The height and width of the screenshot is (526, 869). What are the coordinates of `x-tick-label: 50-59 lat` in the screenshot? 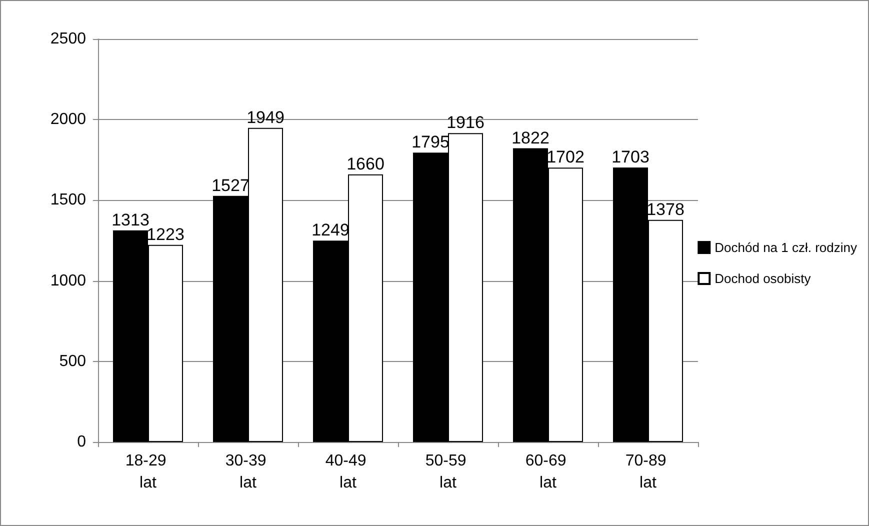 It's located at (448, 472).